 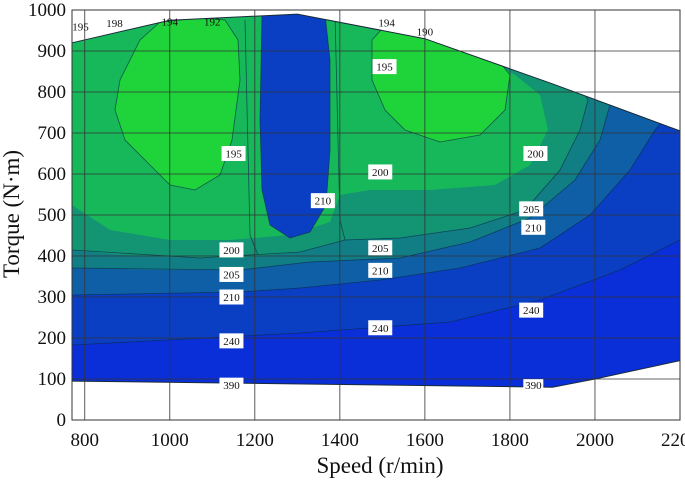 What do you see at coordinates (510, 440) in the screenshot?
I see `x-tick-label: 1800` at bounding box center [510, 440].